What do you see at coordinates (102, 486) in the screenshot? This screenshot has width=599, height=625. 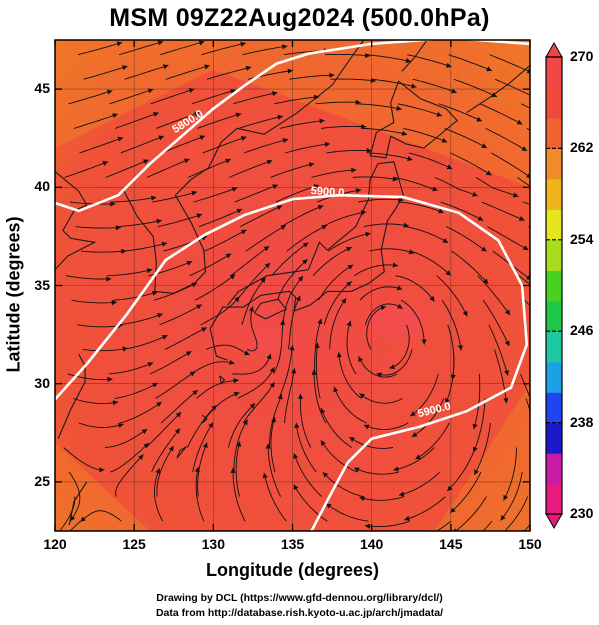 I see `warm-edge-patch` at bounding box center [102, 486].